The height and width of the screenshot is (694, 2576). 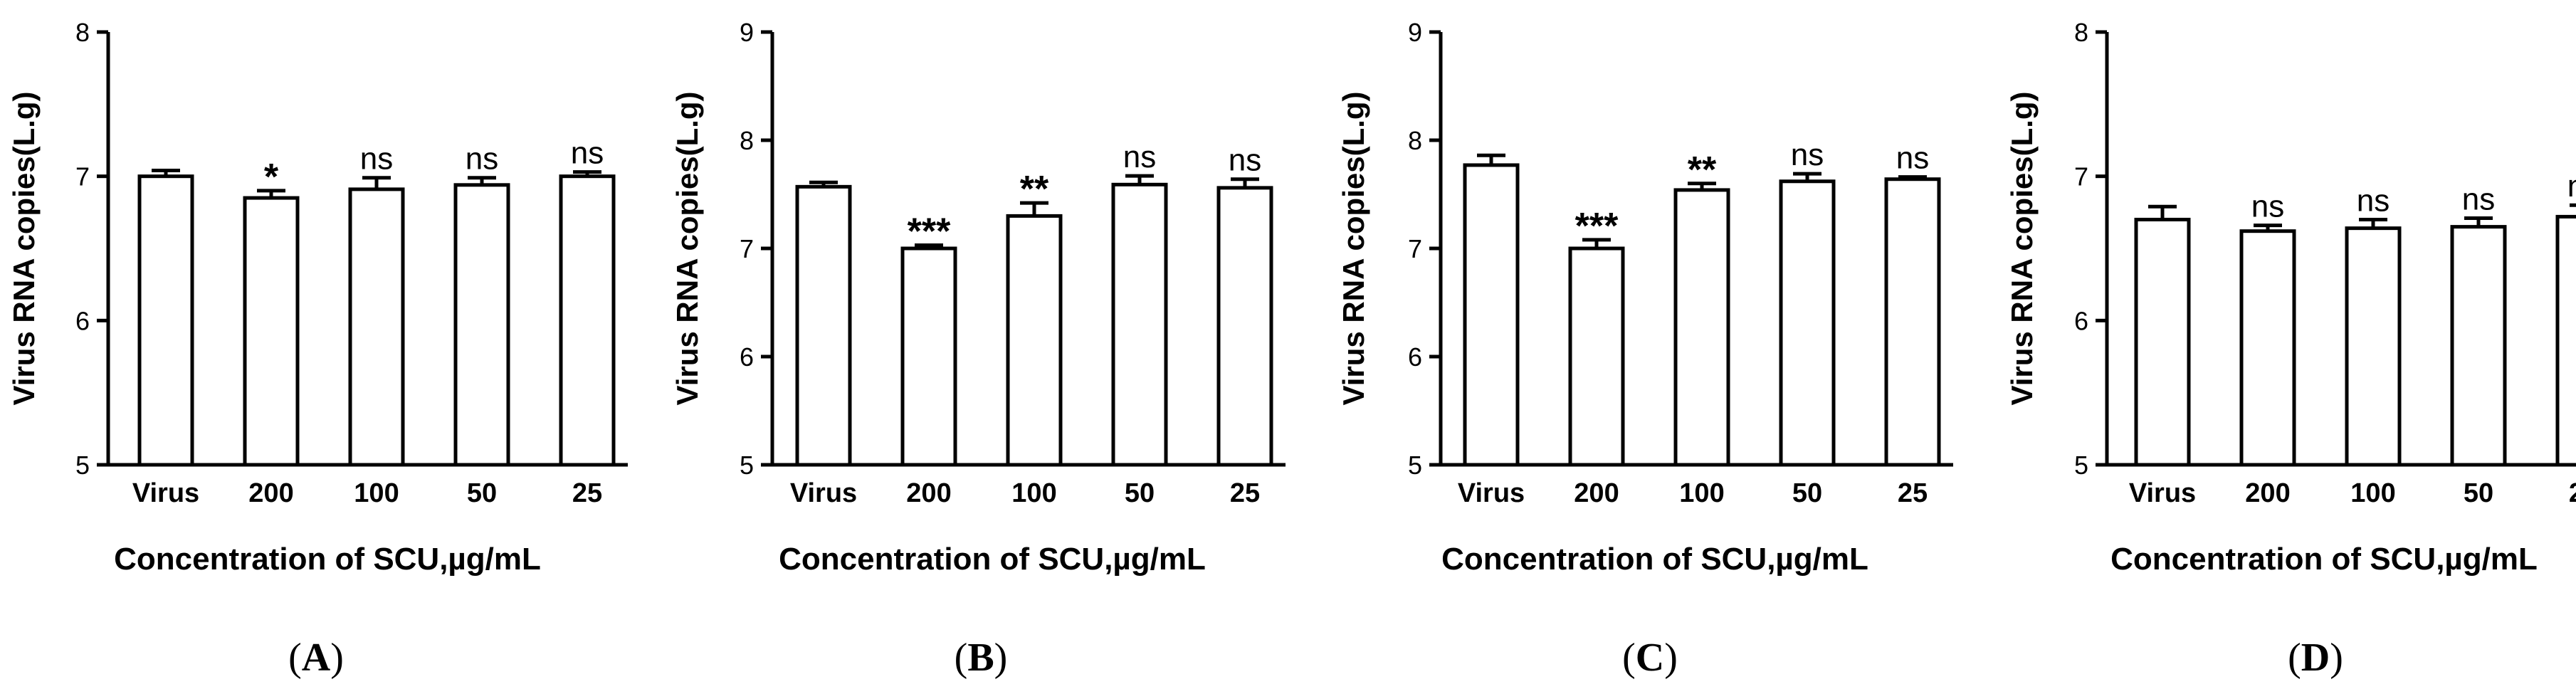 What do you see at coordinates (1702, 170) in the screenshot?
I see `significance-label: **` at bounding box center [1702, 170].